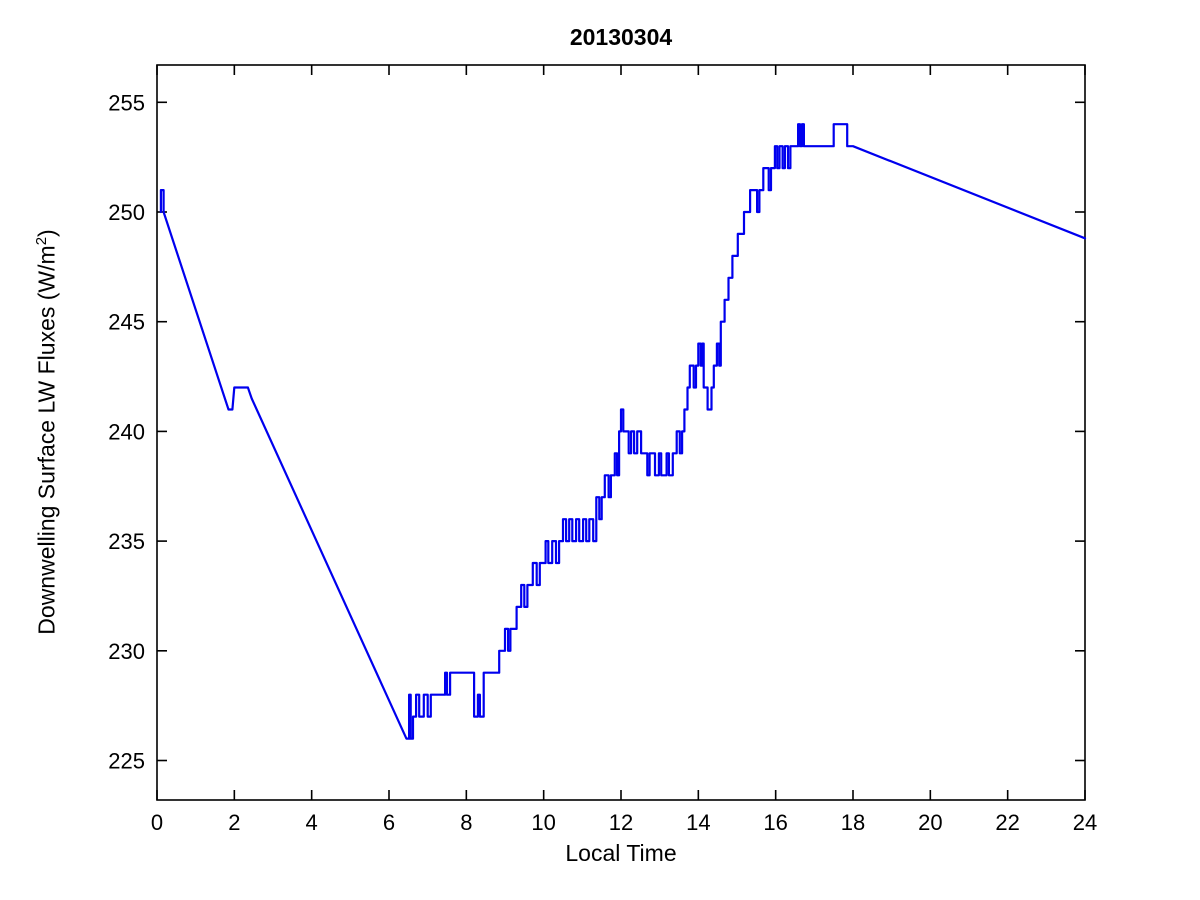  I want to click on x-tick-label: 24, so click(1085, 822).